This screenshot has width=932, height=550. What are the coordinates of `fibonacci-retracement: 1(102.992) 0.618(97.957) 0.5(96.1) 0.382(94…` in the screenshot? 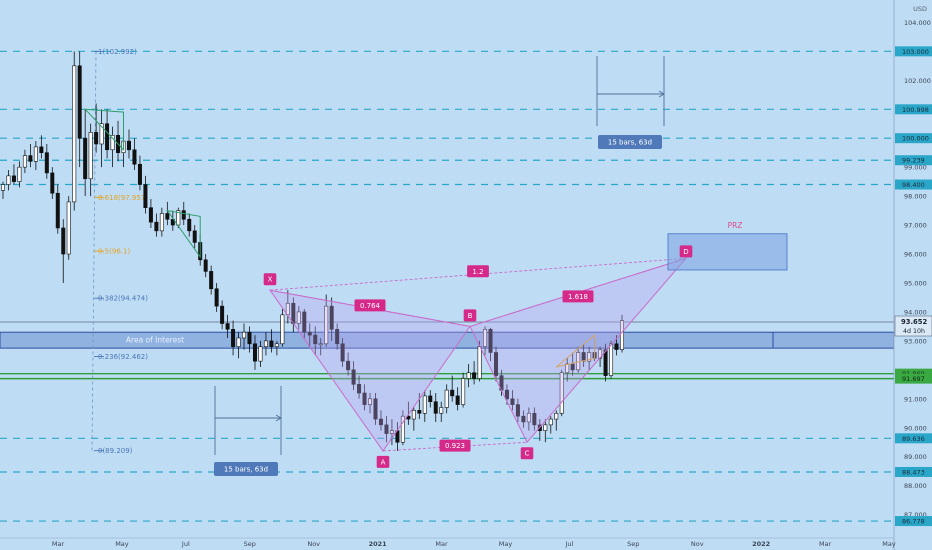 It's located at (119, 251).